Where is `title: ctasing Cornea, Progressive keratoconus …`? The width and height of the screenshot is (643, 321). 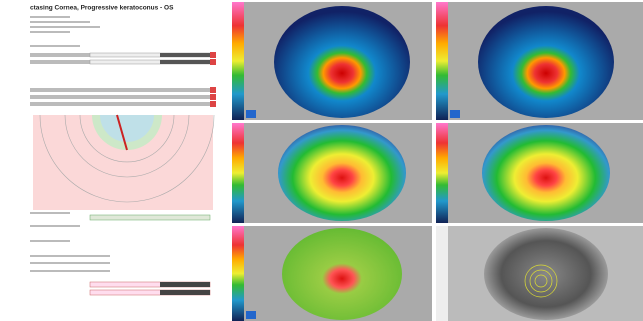
title: ctasing Cornea, Progressive keratoconus … is located at coordinates (102, 8).